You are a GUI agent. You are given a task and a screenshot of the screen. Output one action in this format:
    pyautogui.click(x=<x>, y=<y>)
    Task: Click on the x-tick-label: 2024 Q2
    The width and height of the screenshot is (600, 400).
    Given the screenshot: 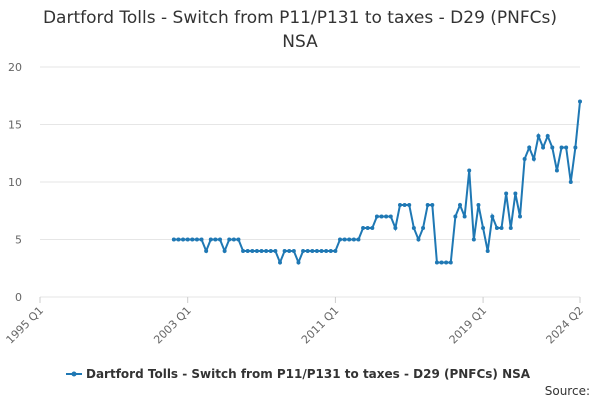 What is the action you would take?
    pyautogui.click(x=565, y=325)
    